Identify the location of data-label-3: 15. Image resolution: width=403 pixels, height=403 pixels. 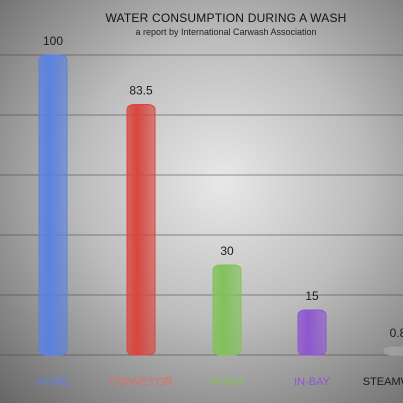
(312, 296).